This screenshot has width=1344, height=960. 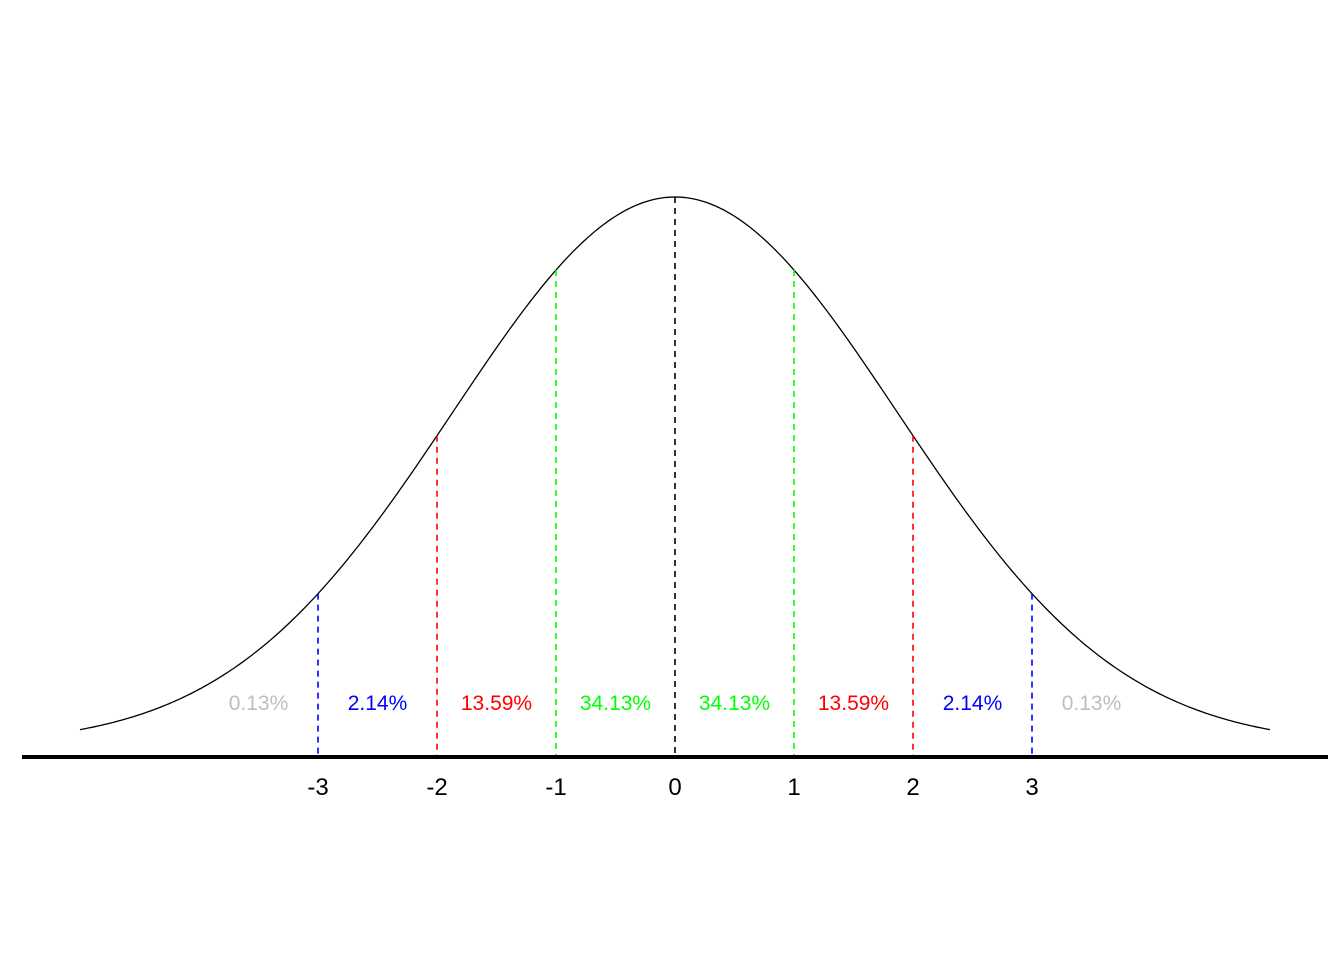 What do you see at coordinates (793, 787) in the screenshot?
I see `x-tick-label: 1` at bounding box center [793, 787].